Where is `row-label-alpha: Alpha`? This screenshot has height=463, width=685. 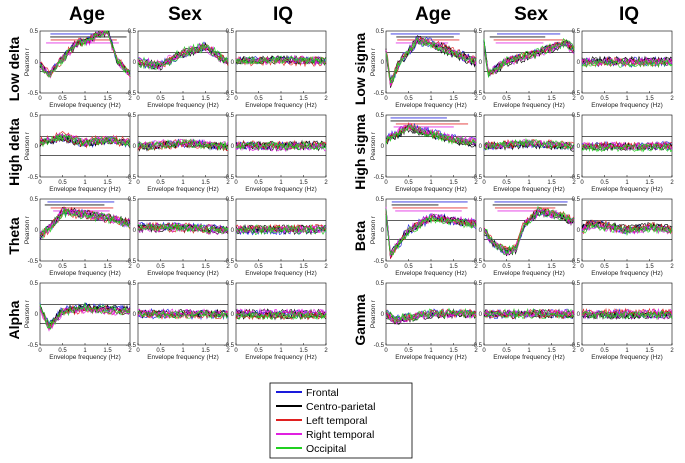 row-label-alpha: Alpha is located at coordinates (14, 319).